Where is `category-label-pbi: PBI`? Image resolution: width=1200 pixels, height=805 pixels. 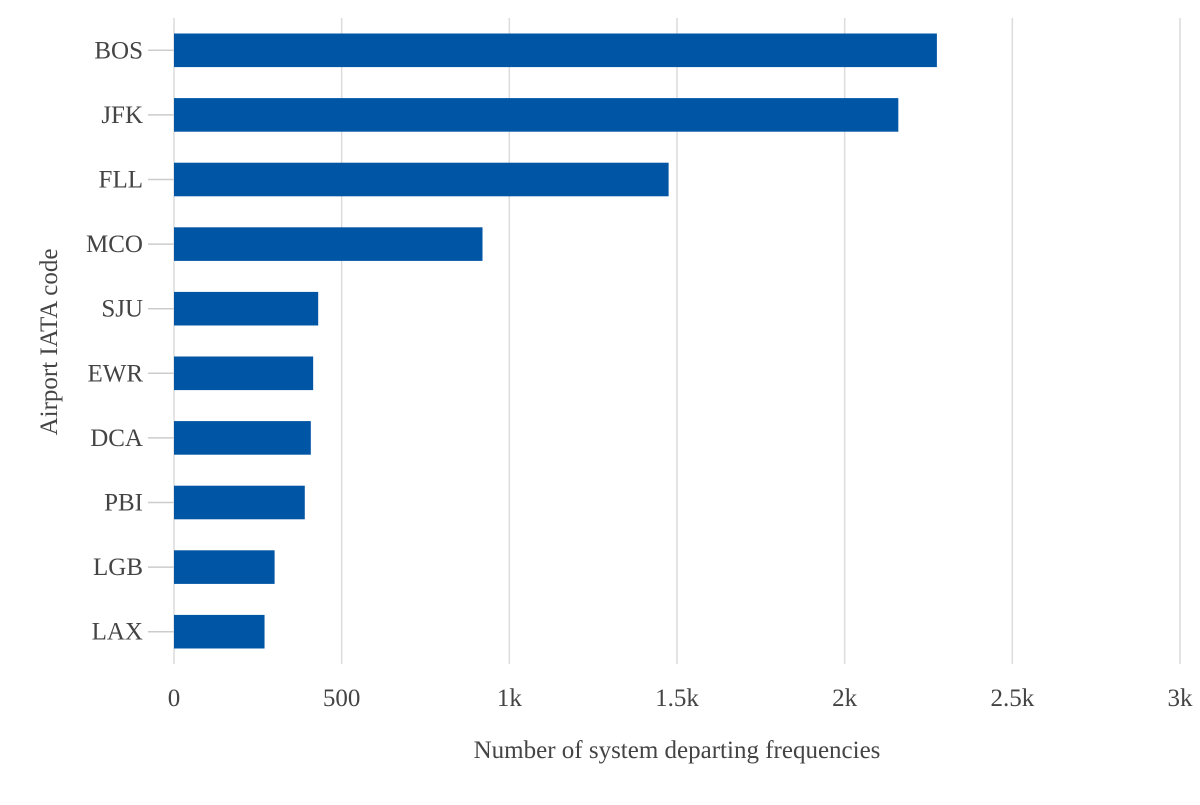 category-label-pbi: PBI is located at coordinates (123, 503).